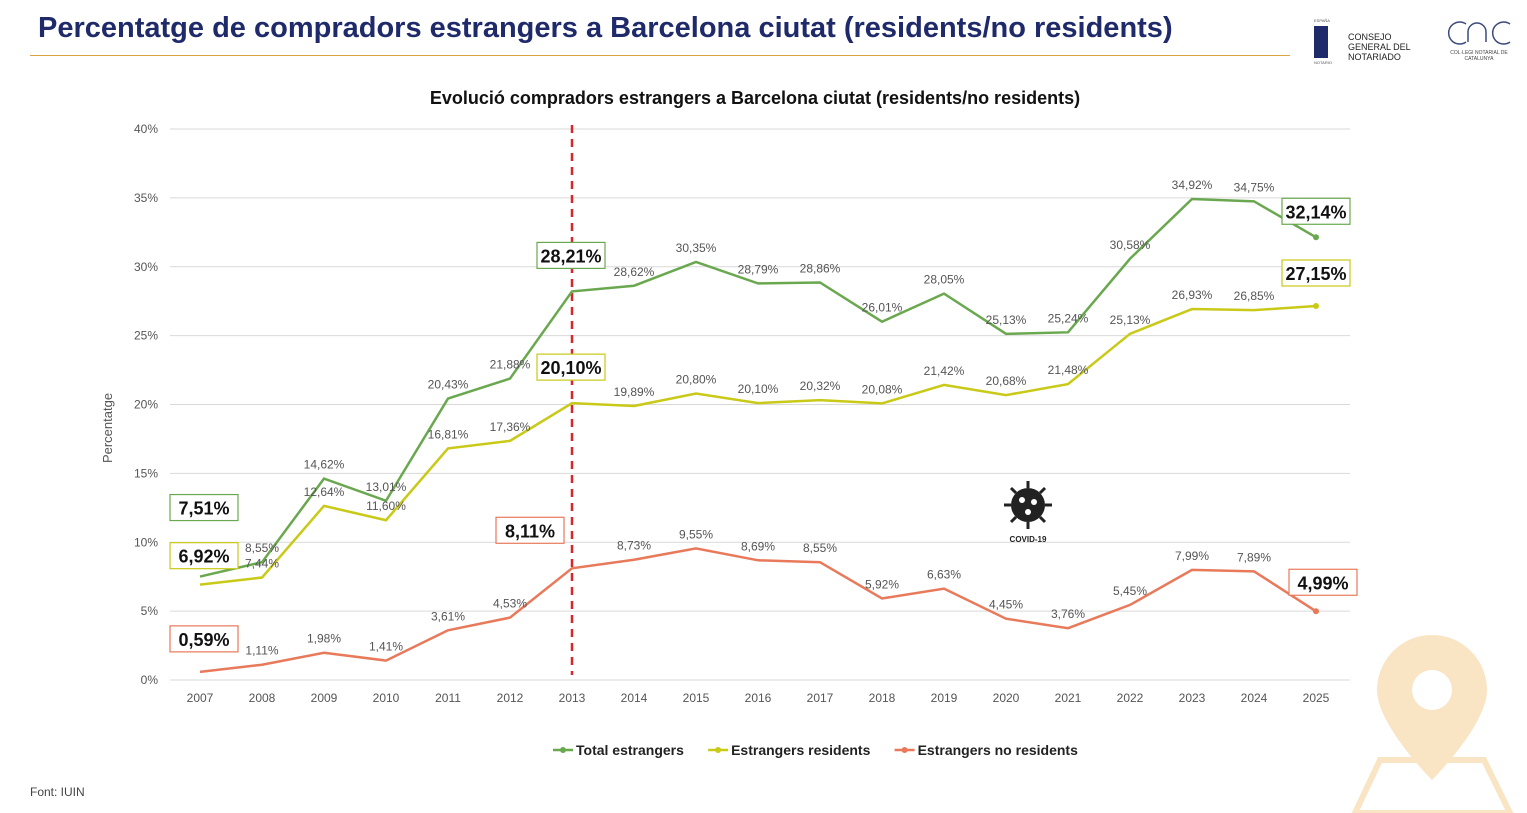 This screenshot has height=813, width=1527. Describe the element at coordinates (882, 308) in the screenshot. I see `data-label: 26,01%` at that location.